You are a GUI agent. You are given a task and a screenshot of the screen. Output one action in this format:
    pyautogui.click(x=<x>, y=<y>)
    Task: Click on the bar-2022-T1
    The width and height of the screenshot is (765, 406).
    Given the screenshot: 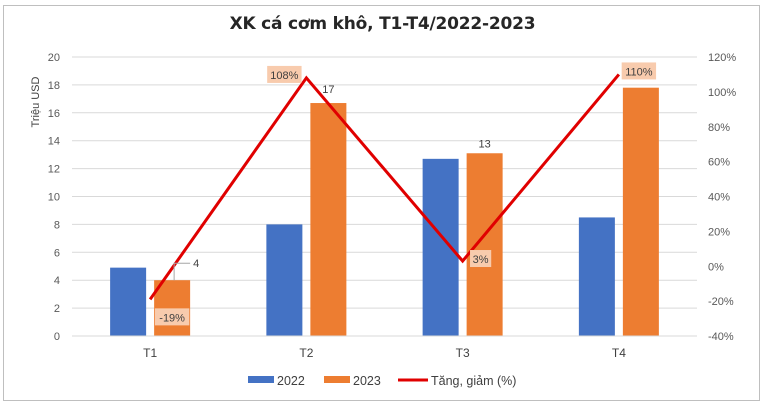 What is the action you would take?
    pyautogui.click(x=128, y=301)
    